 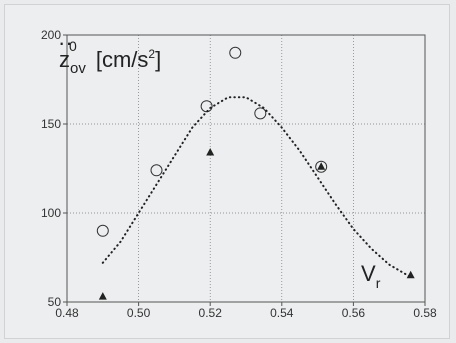 I want to click on y-axis-label-subscript: ov, so click(x=78, y=68).